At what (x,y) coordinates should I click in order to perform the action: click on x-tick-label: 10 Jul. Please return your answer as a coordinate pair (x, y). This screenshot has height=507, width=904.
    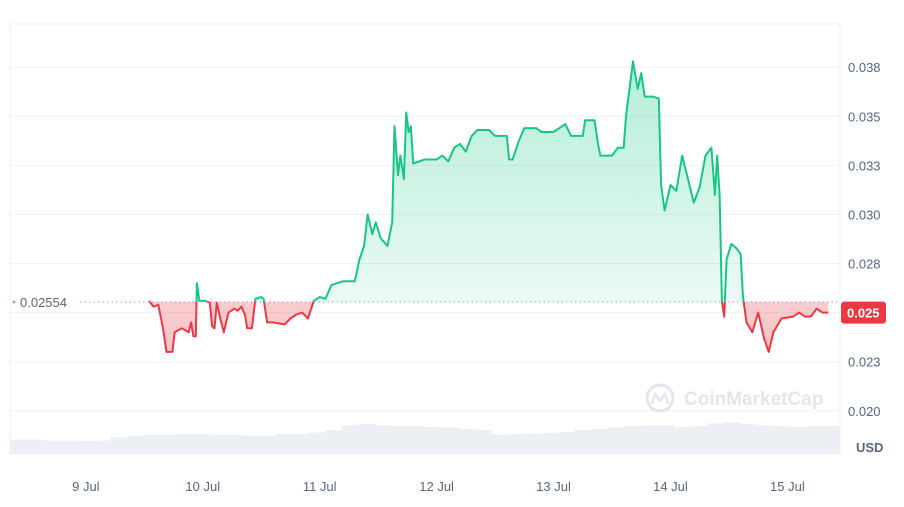
    Looking at the image, I should click on (202, 486).